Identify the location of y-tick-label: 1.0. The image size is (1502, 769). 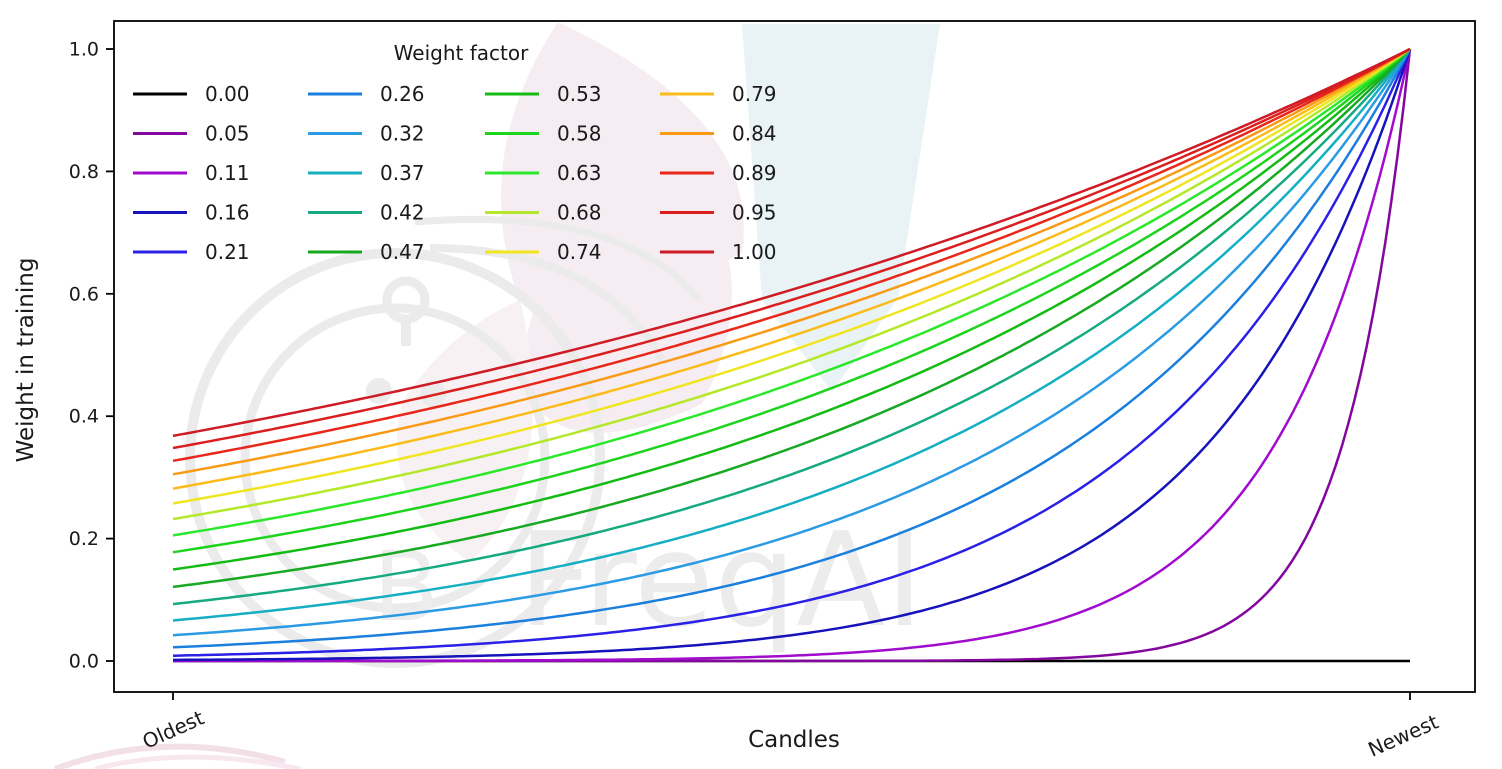
(84, 50).